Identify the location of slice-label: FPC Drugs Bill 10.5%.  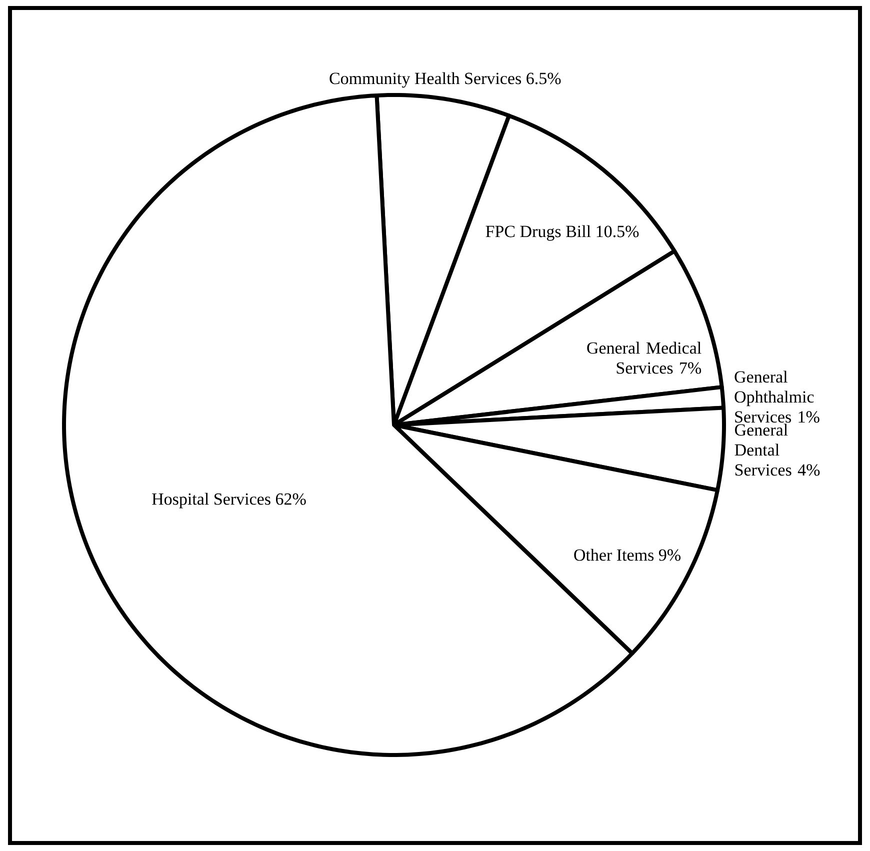
(562, 233).